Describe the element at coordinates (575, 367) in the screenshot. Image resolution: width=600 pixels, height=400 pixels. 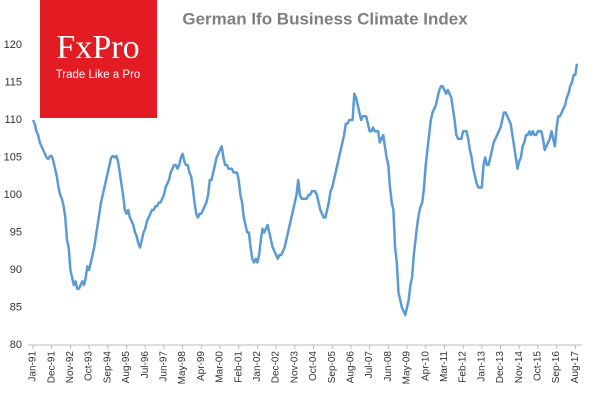
I see `x-tick-label: Aug-17` at that location.